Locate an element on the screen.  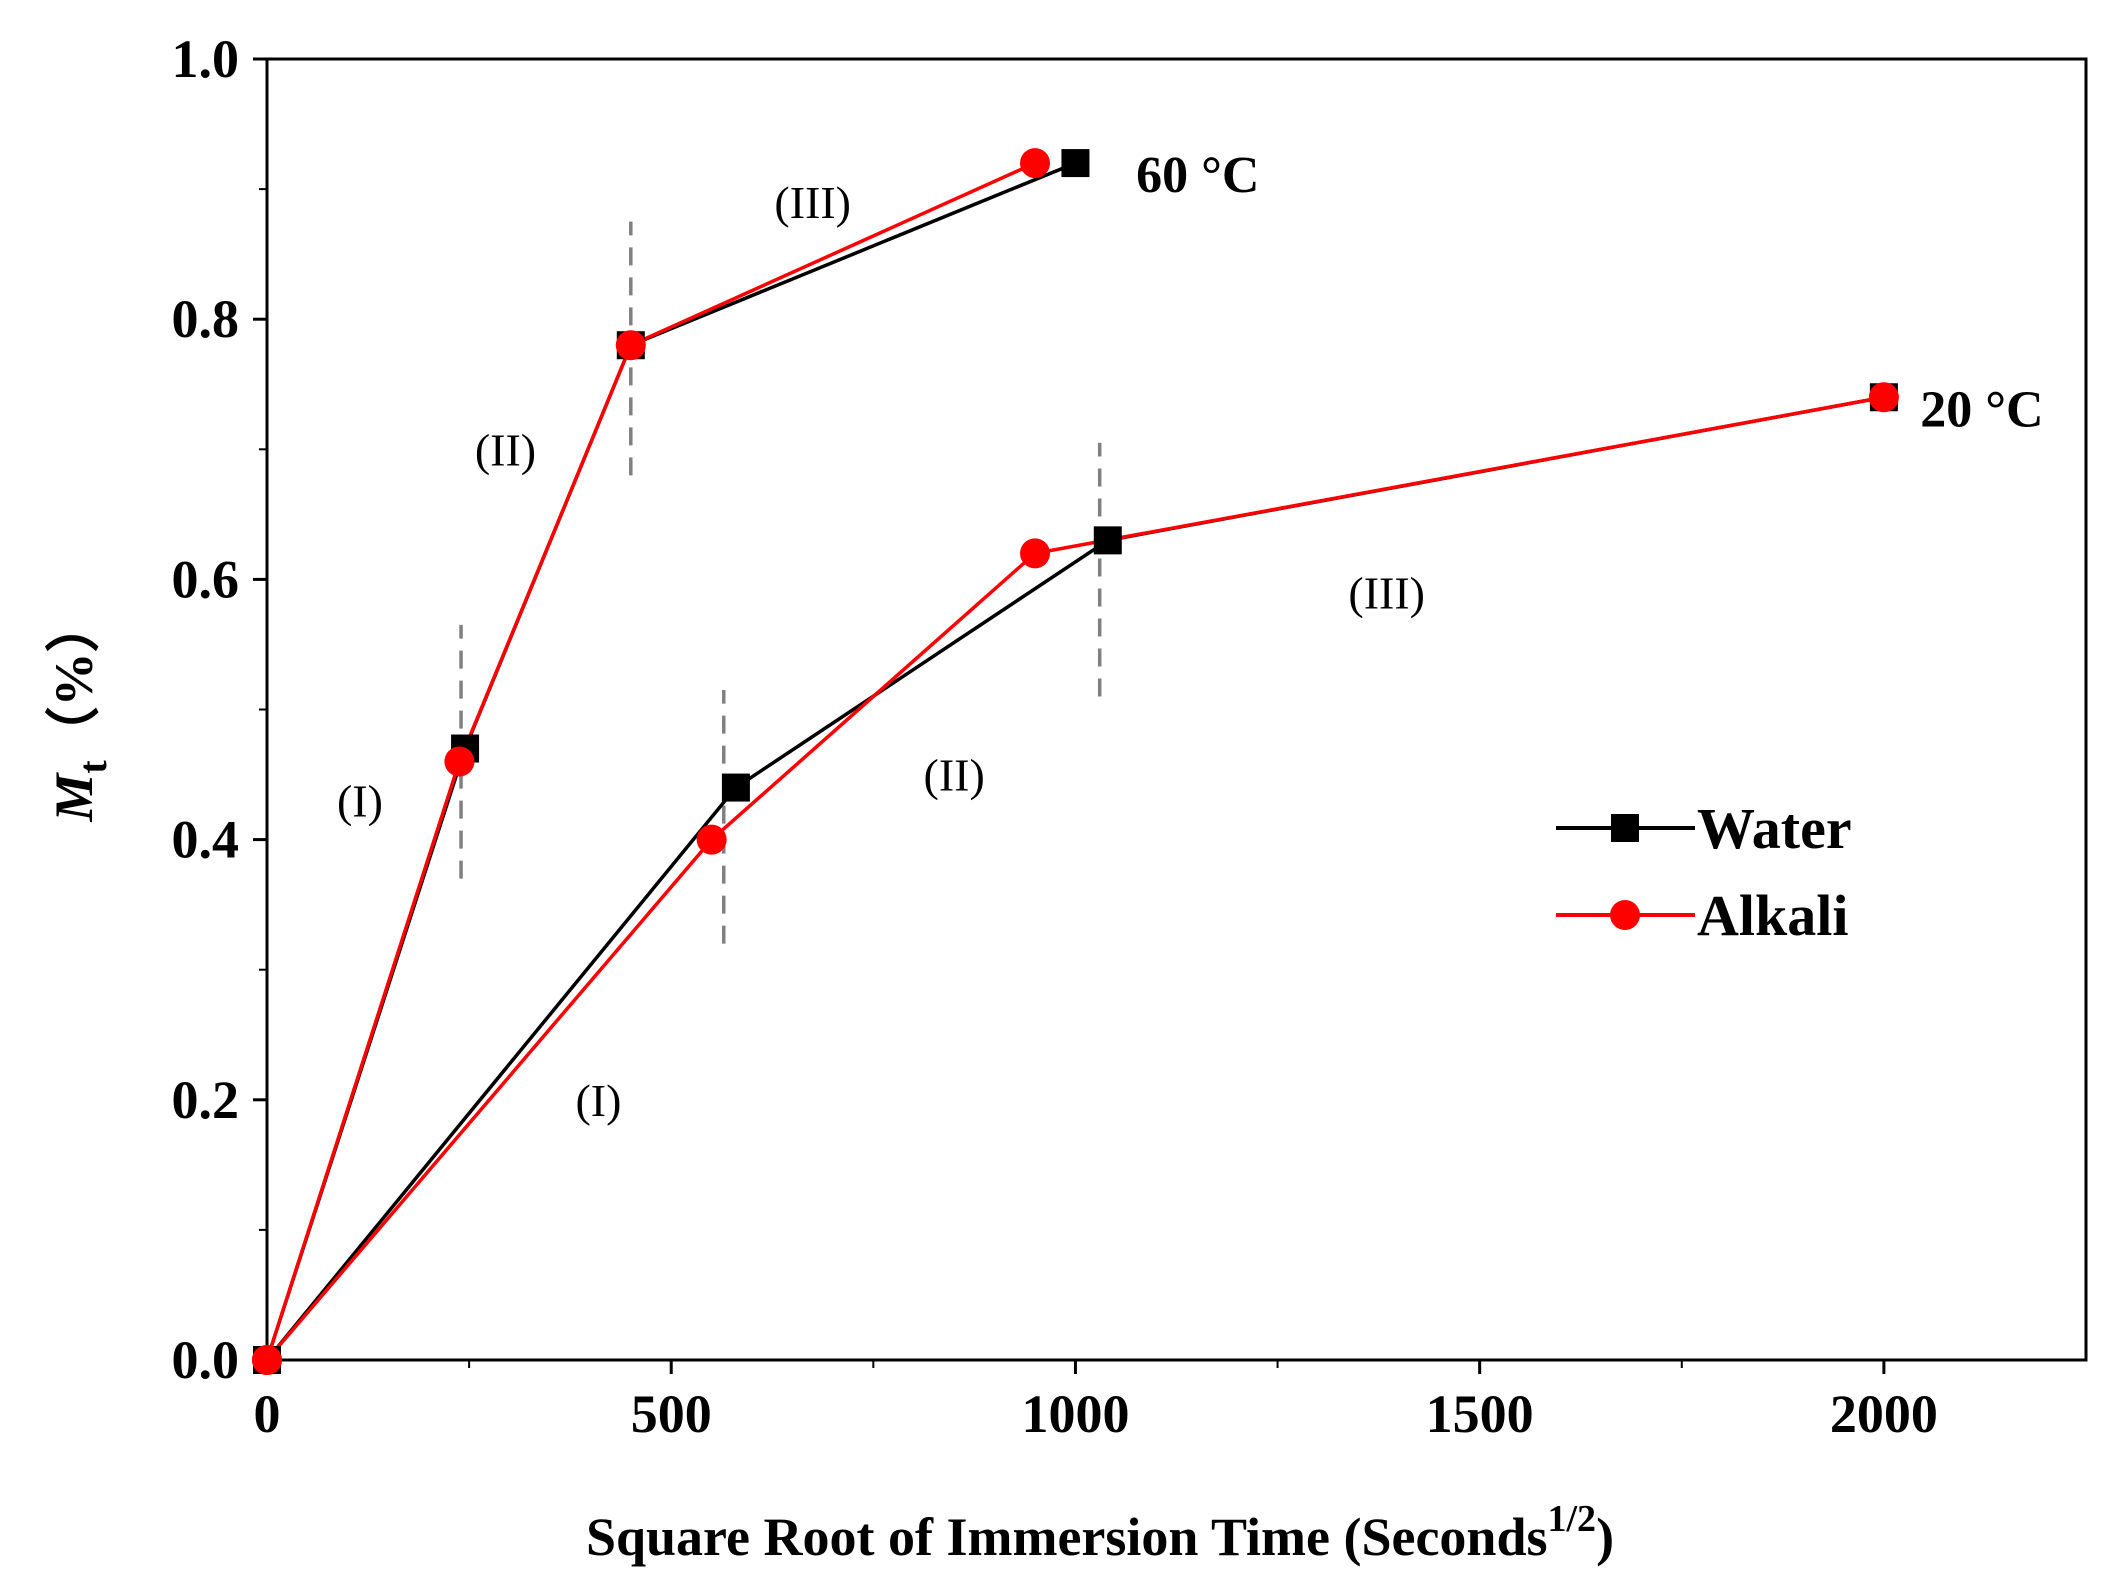
legend-alkali-label: Alkali is located at coordinates (1773, 915).